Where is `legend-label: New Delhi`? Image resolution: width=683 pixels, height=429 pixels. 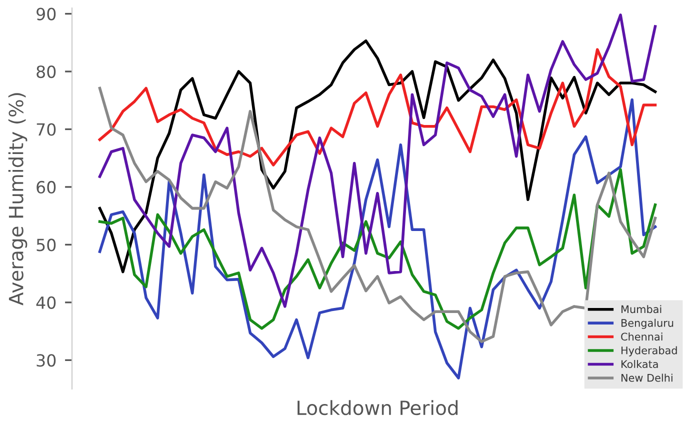 legend-label: New Delhi is located at coordinates (647, 378).